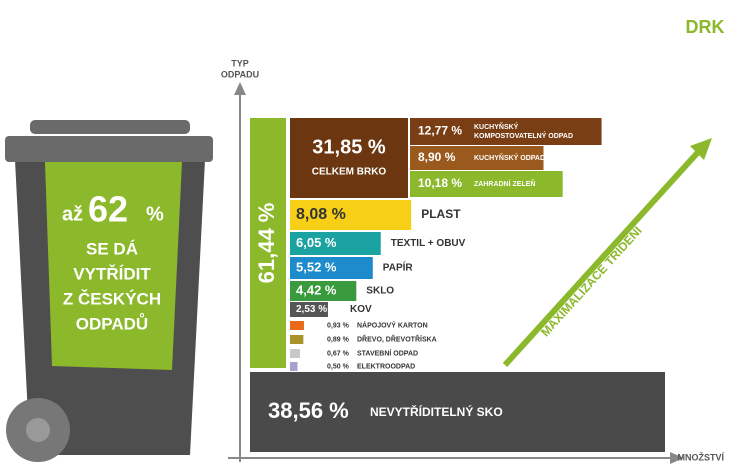 The width and height of the screenshot is (729, 466). I want to click on bin-text: Z ČESKÝCH, so click(112, 298).